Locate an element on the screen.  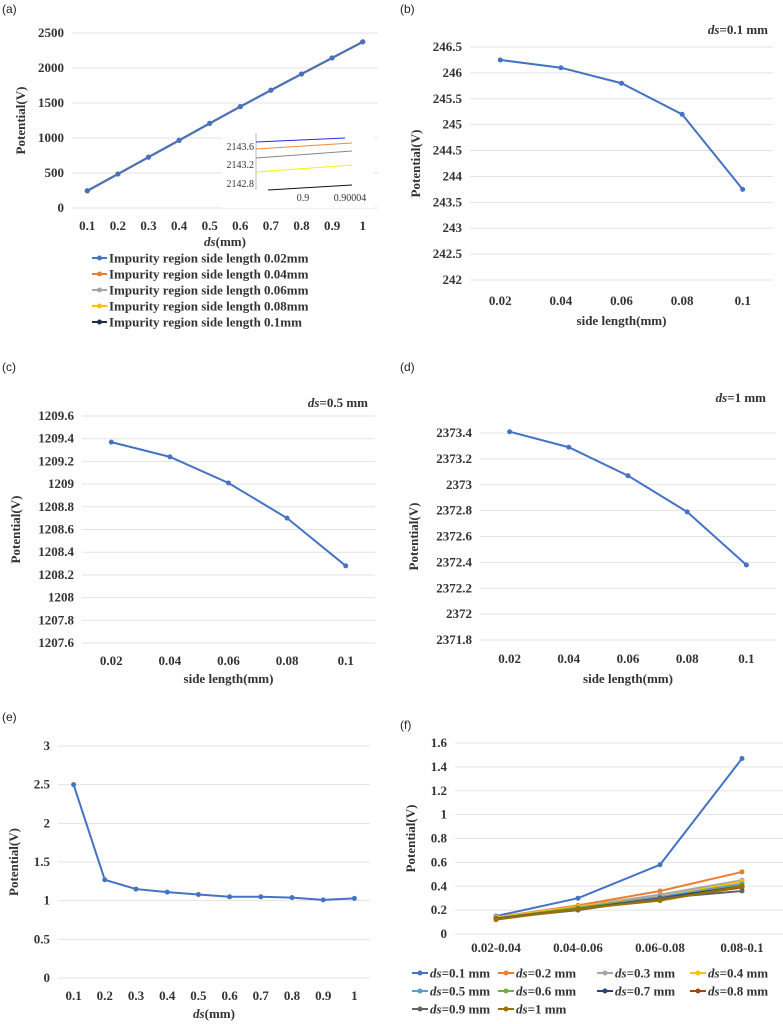
legend-label: ds=0.3 mm is located at coordinates (645, 973).